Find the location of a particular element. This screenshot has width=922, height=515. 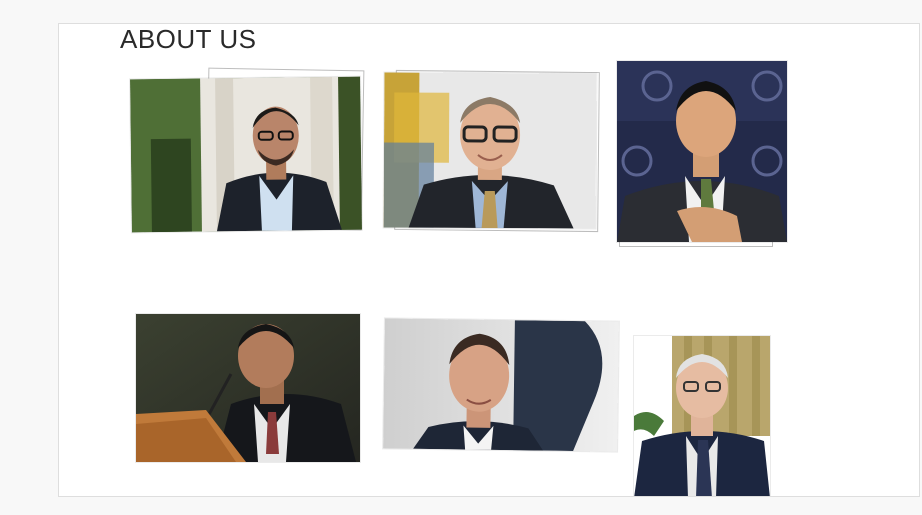

page-title: ABOUT US is located at coordinates (188, 39).